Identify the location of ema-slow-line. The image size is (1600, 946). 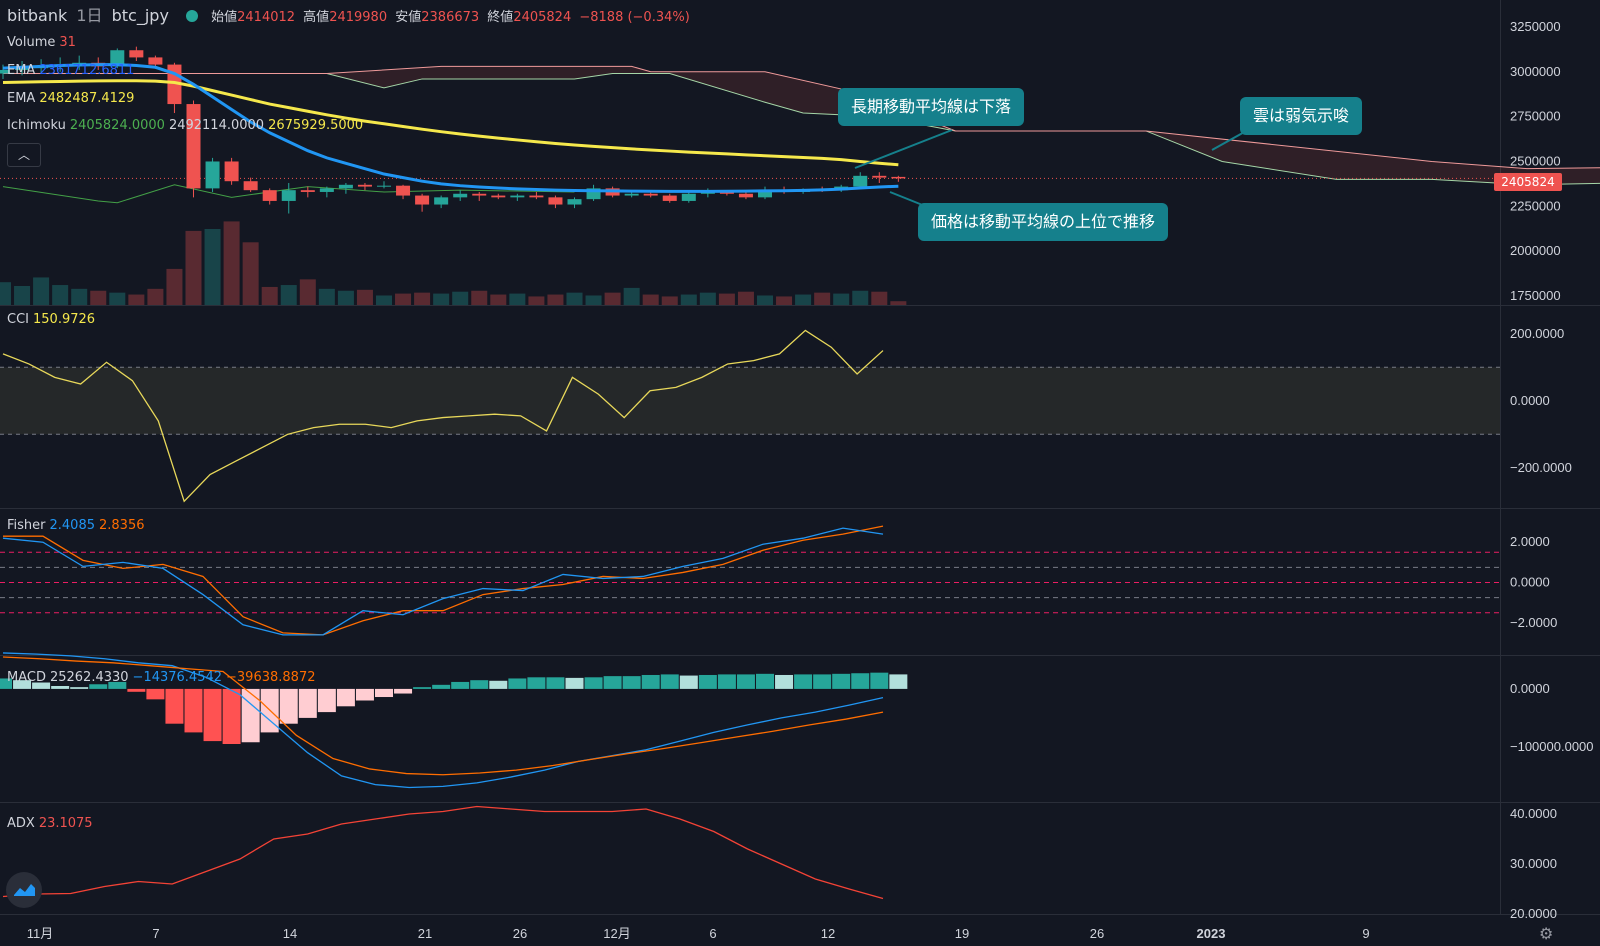
(450, 123).